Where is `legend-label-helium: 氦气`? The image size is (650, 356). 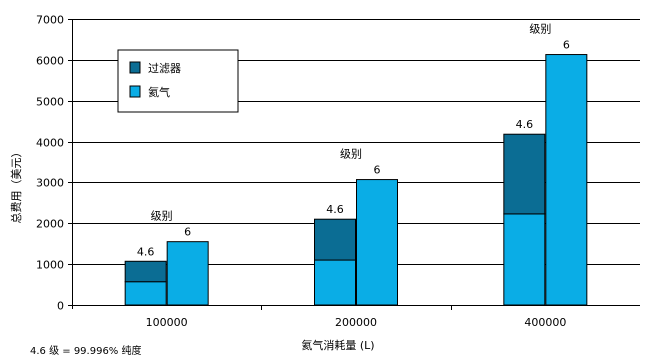 legend-label-helium: 氦气 is located at coordinates (159, 92).